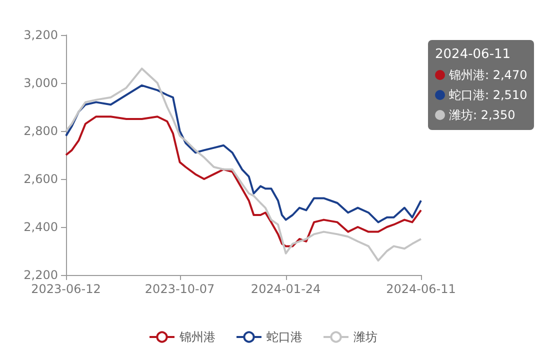 Image resolution: width=541 pixels, height=362 pixels. Describe the element at coordinates (41, 35) in the screenshot. I see `y-tick-label: 3,200` at that location.